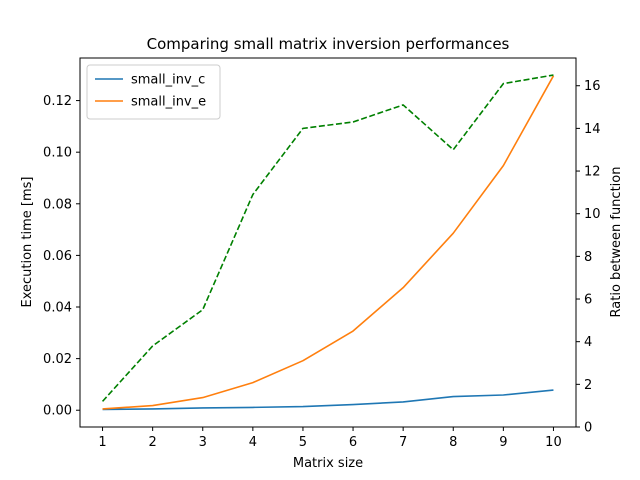 Image resolution: width=640 pixels, height=480 pixels. What do you see at coordinates (588, 300) in the screenshot?
I see `y2-tick-label: 6` at bounding box center [588, 300].